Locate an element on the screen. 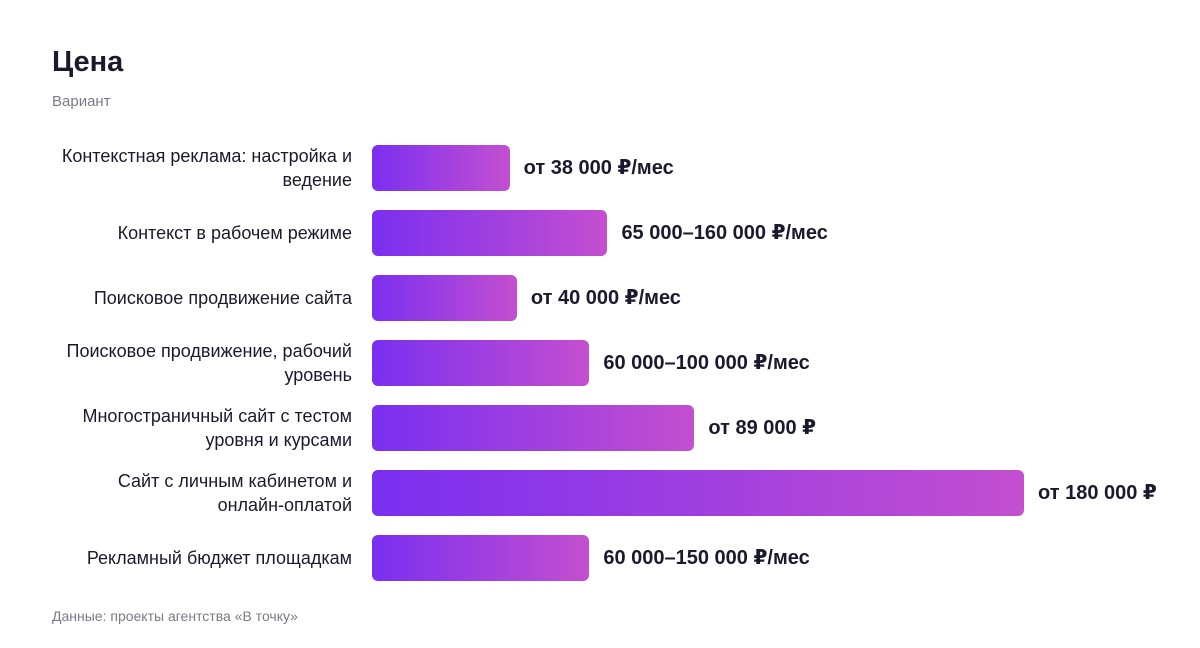 The height and width of the screenshot is (648, 1200). value-label: от 40 000 ₽/мес is located at coordinates (605, 298).